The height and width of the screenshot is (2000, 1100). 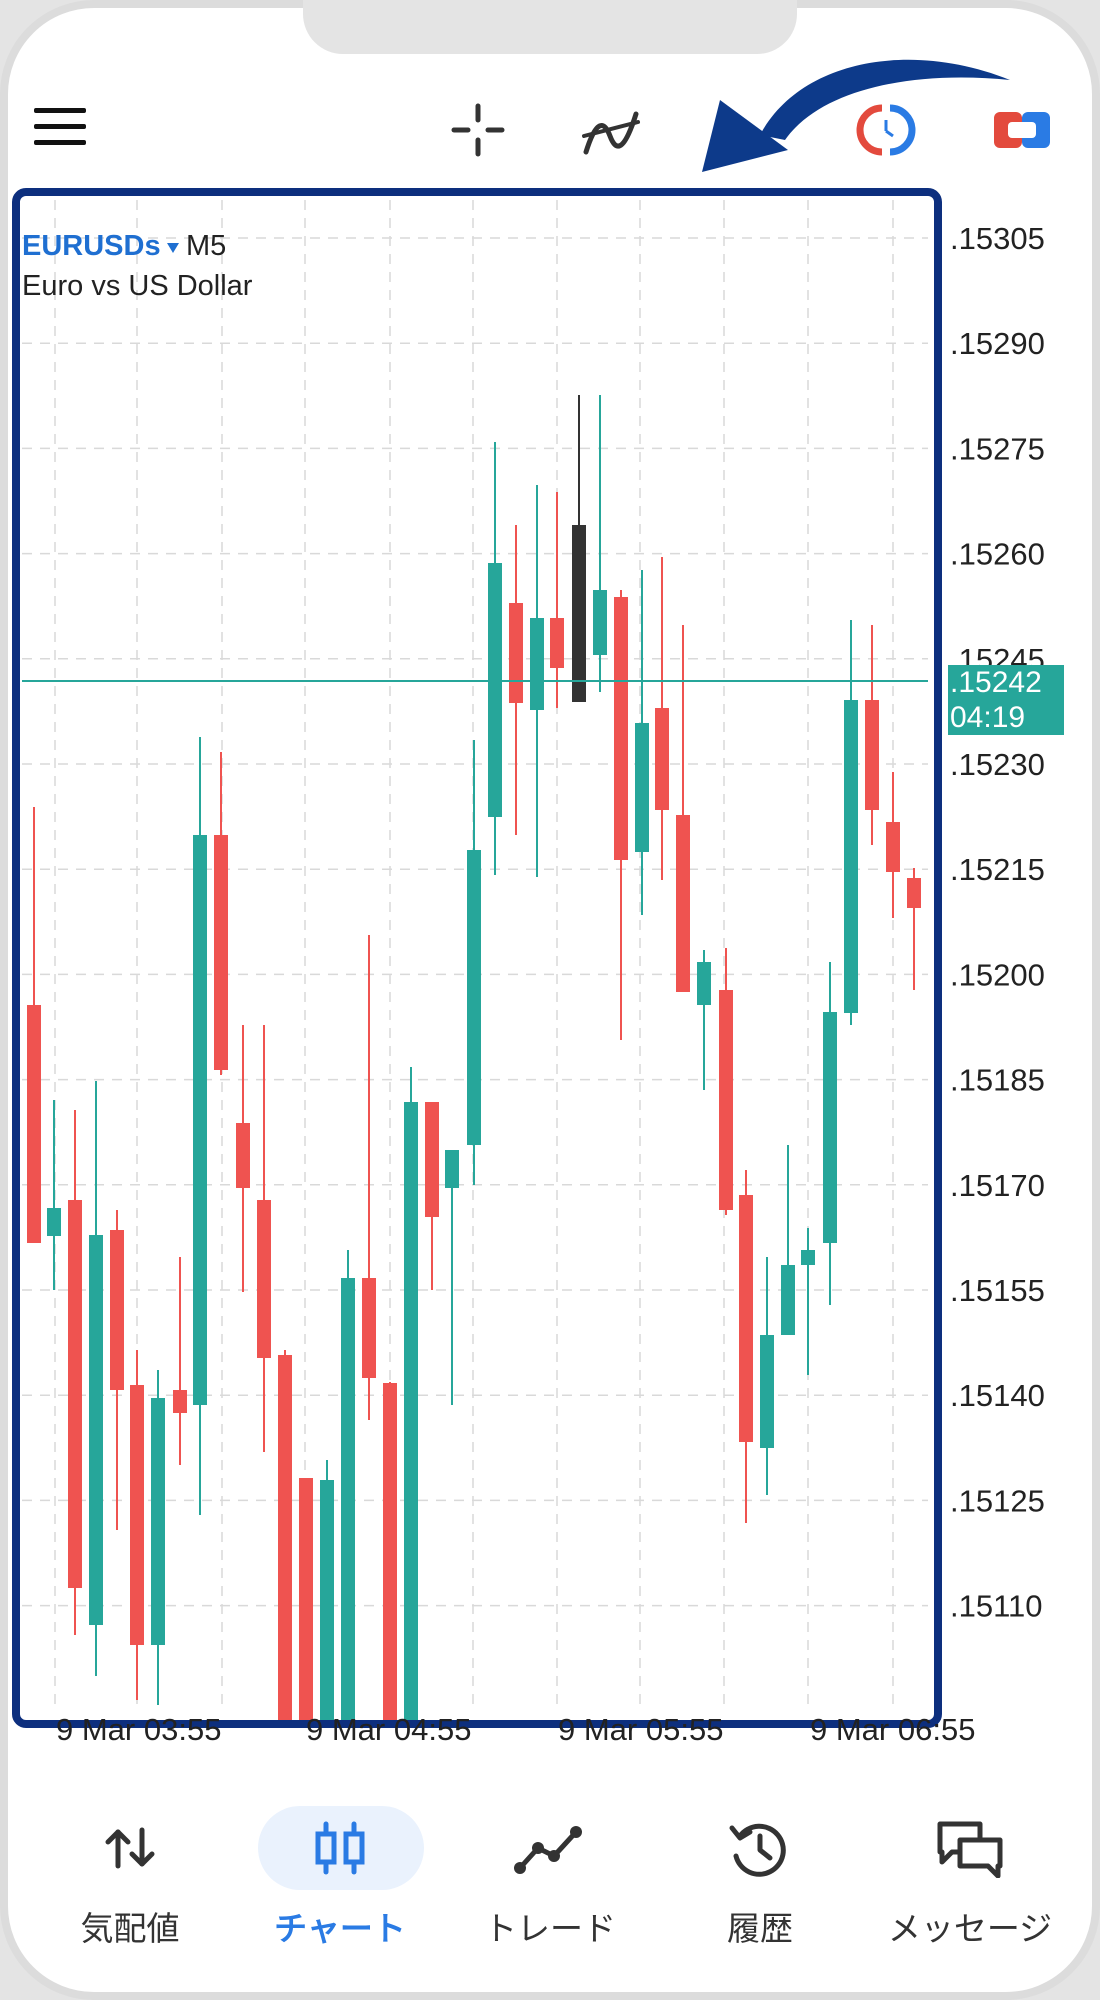 What do you see at coordinates (997, 238) in the screenshot?
I see `price-axis-label: .15305` at bounding box center [997, 238].